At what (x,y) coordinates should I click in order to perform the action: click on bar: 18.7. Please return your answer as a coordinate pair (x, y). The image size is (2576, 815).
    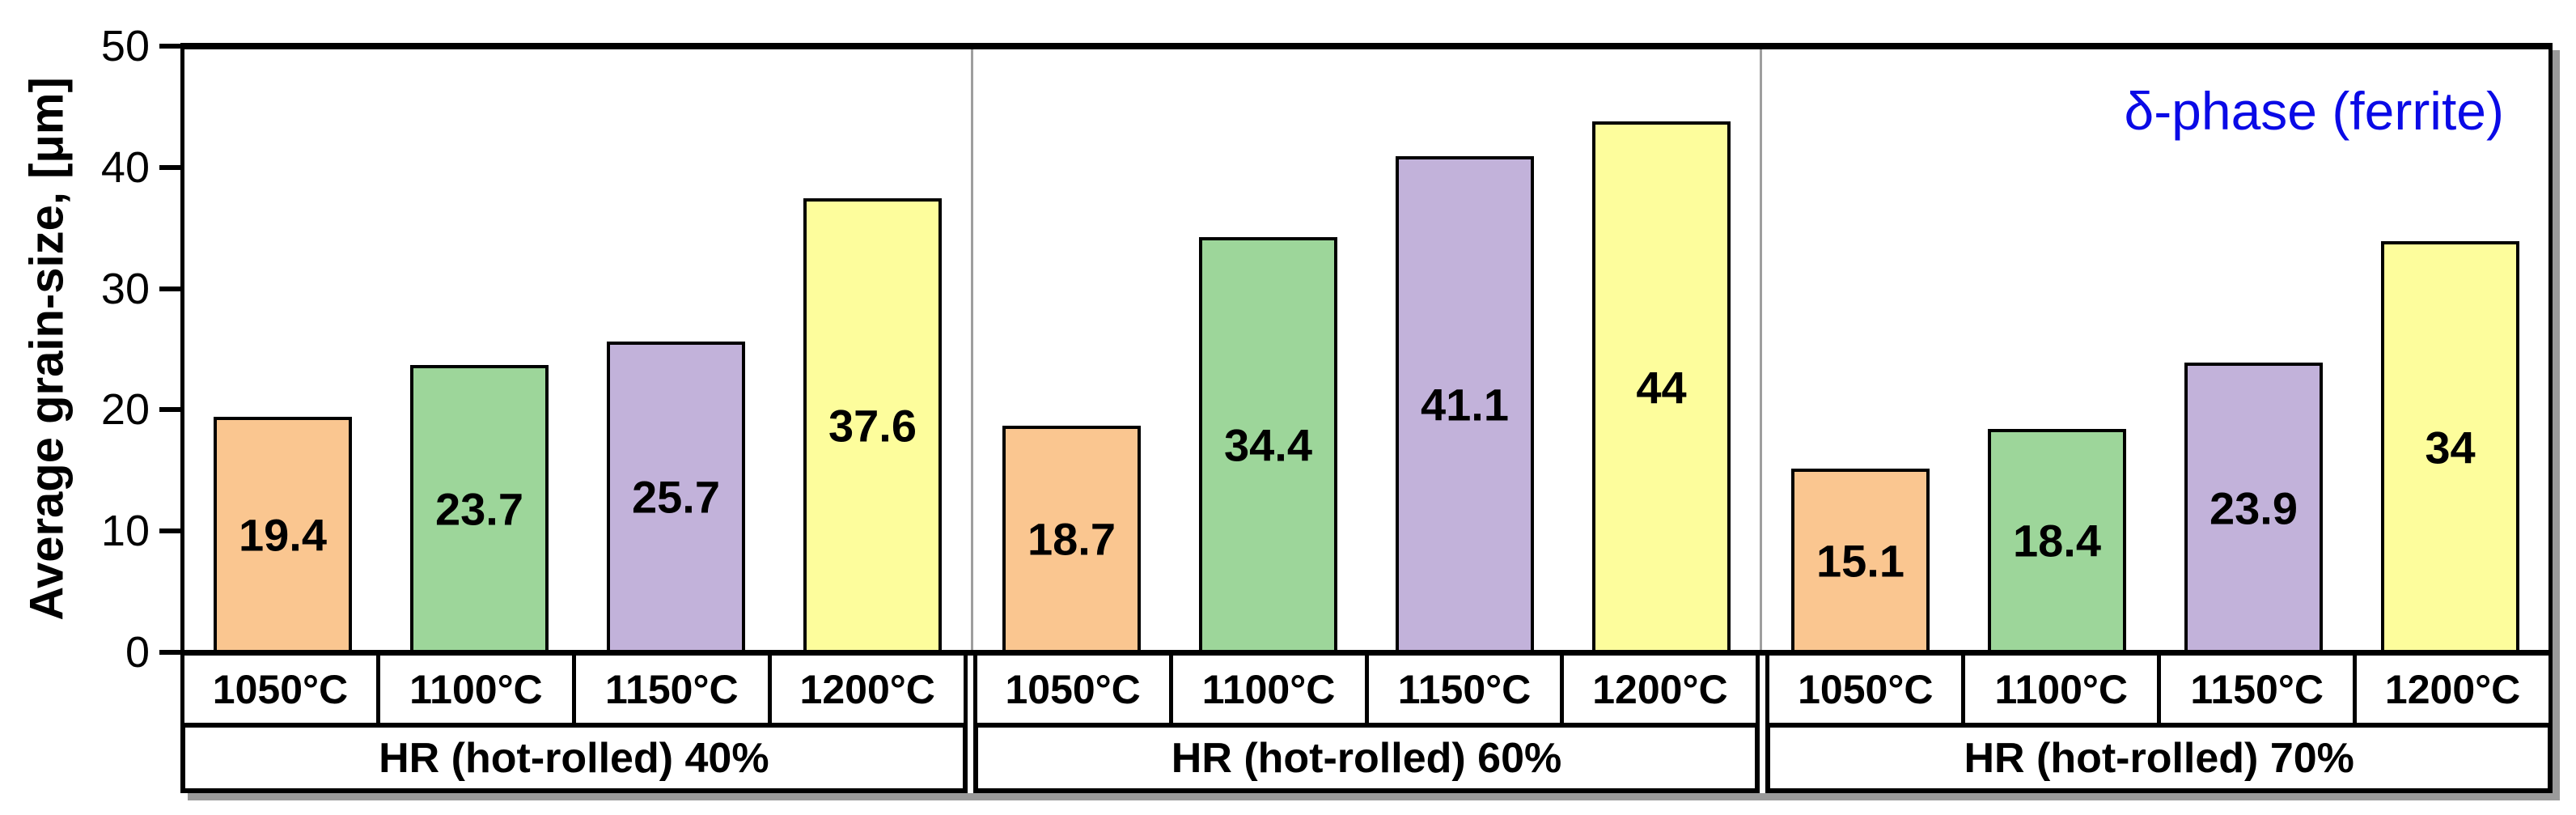
    Looking at the image, I should click on (1071, 537).